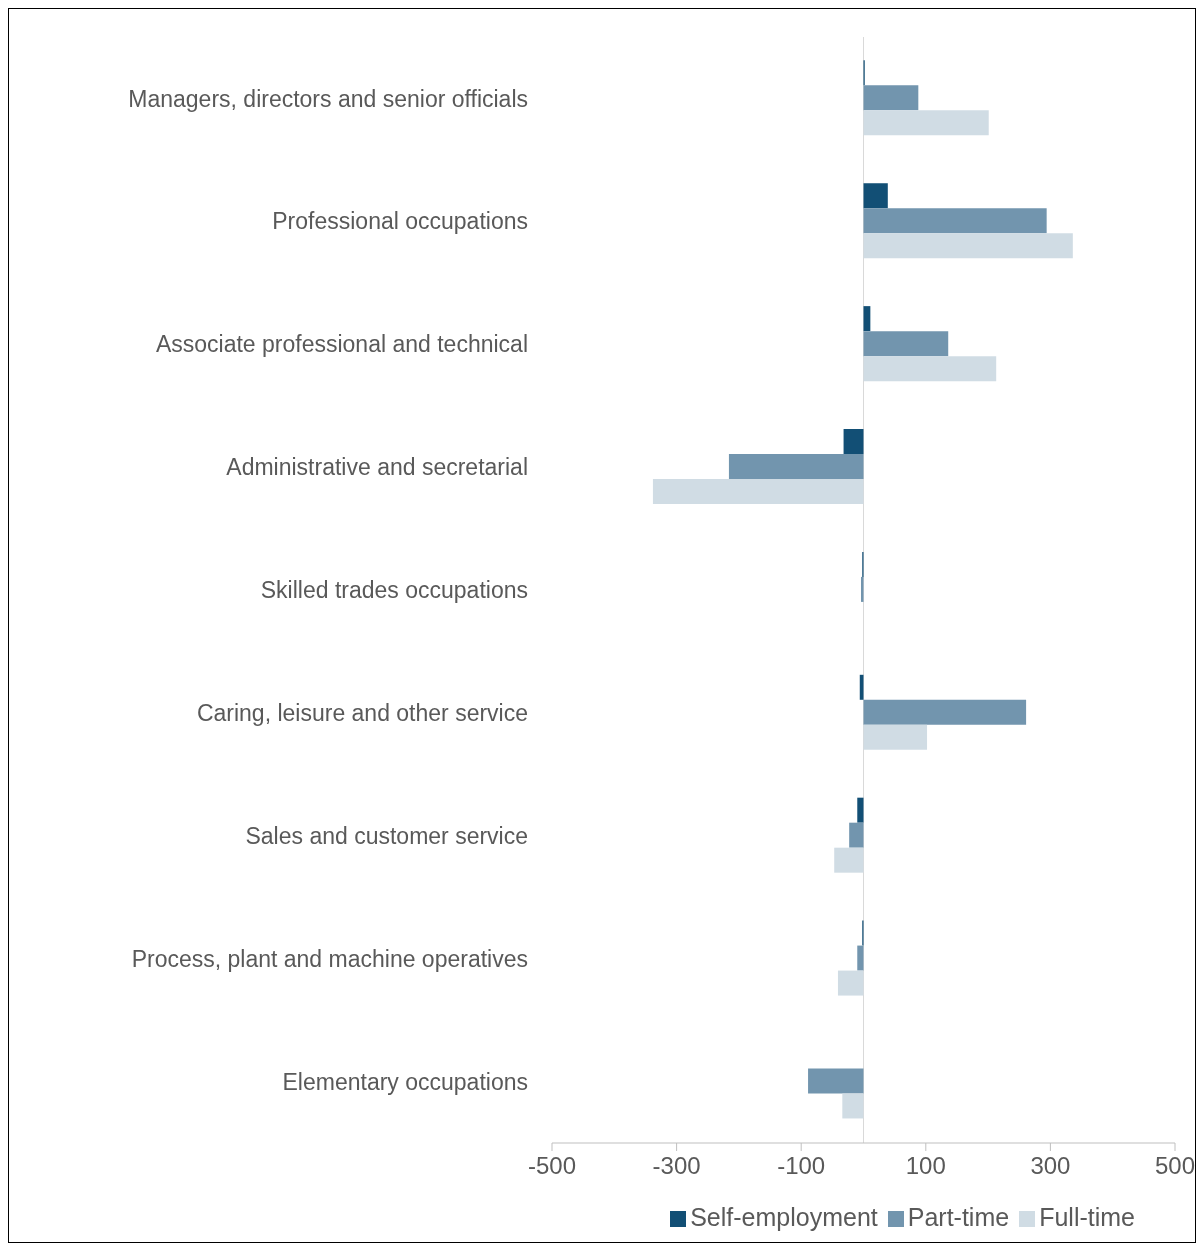 The image size is (1204, 1251). Describe the element at coordinates (341, 344) in the screenshot. I see `y-tick-label: Associate professional and technical` at that location.